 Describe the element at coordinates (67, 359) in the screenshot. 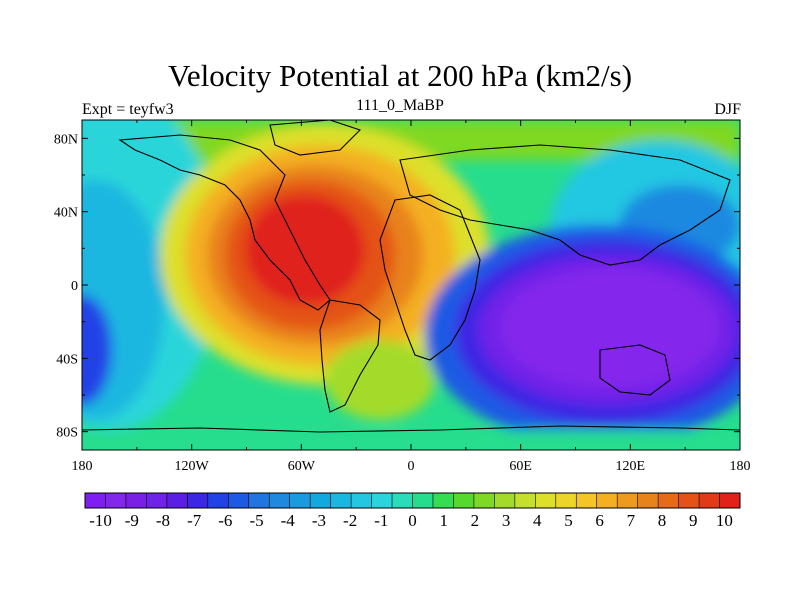

I see `lat-tick-label: 40S` at that location.